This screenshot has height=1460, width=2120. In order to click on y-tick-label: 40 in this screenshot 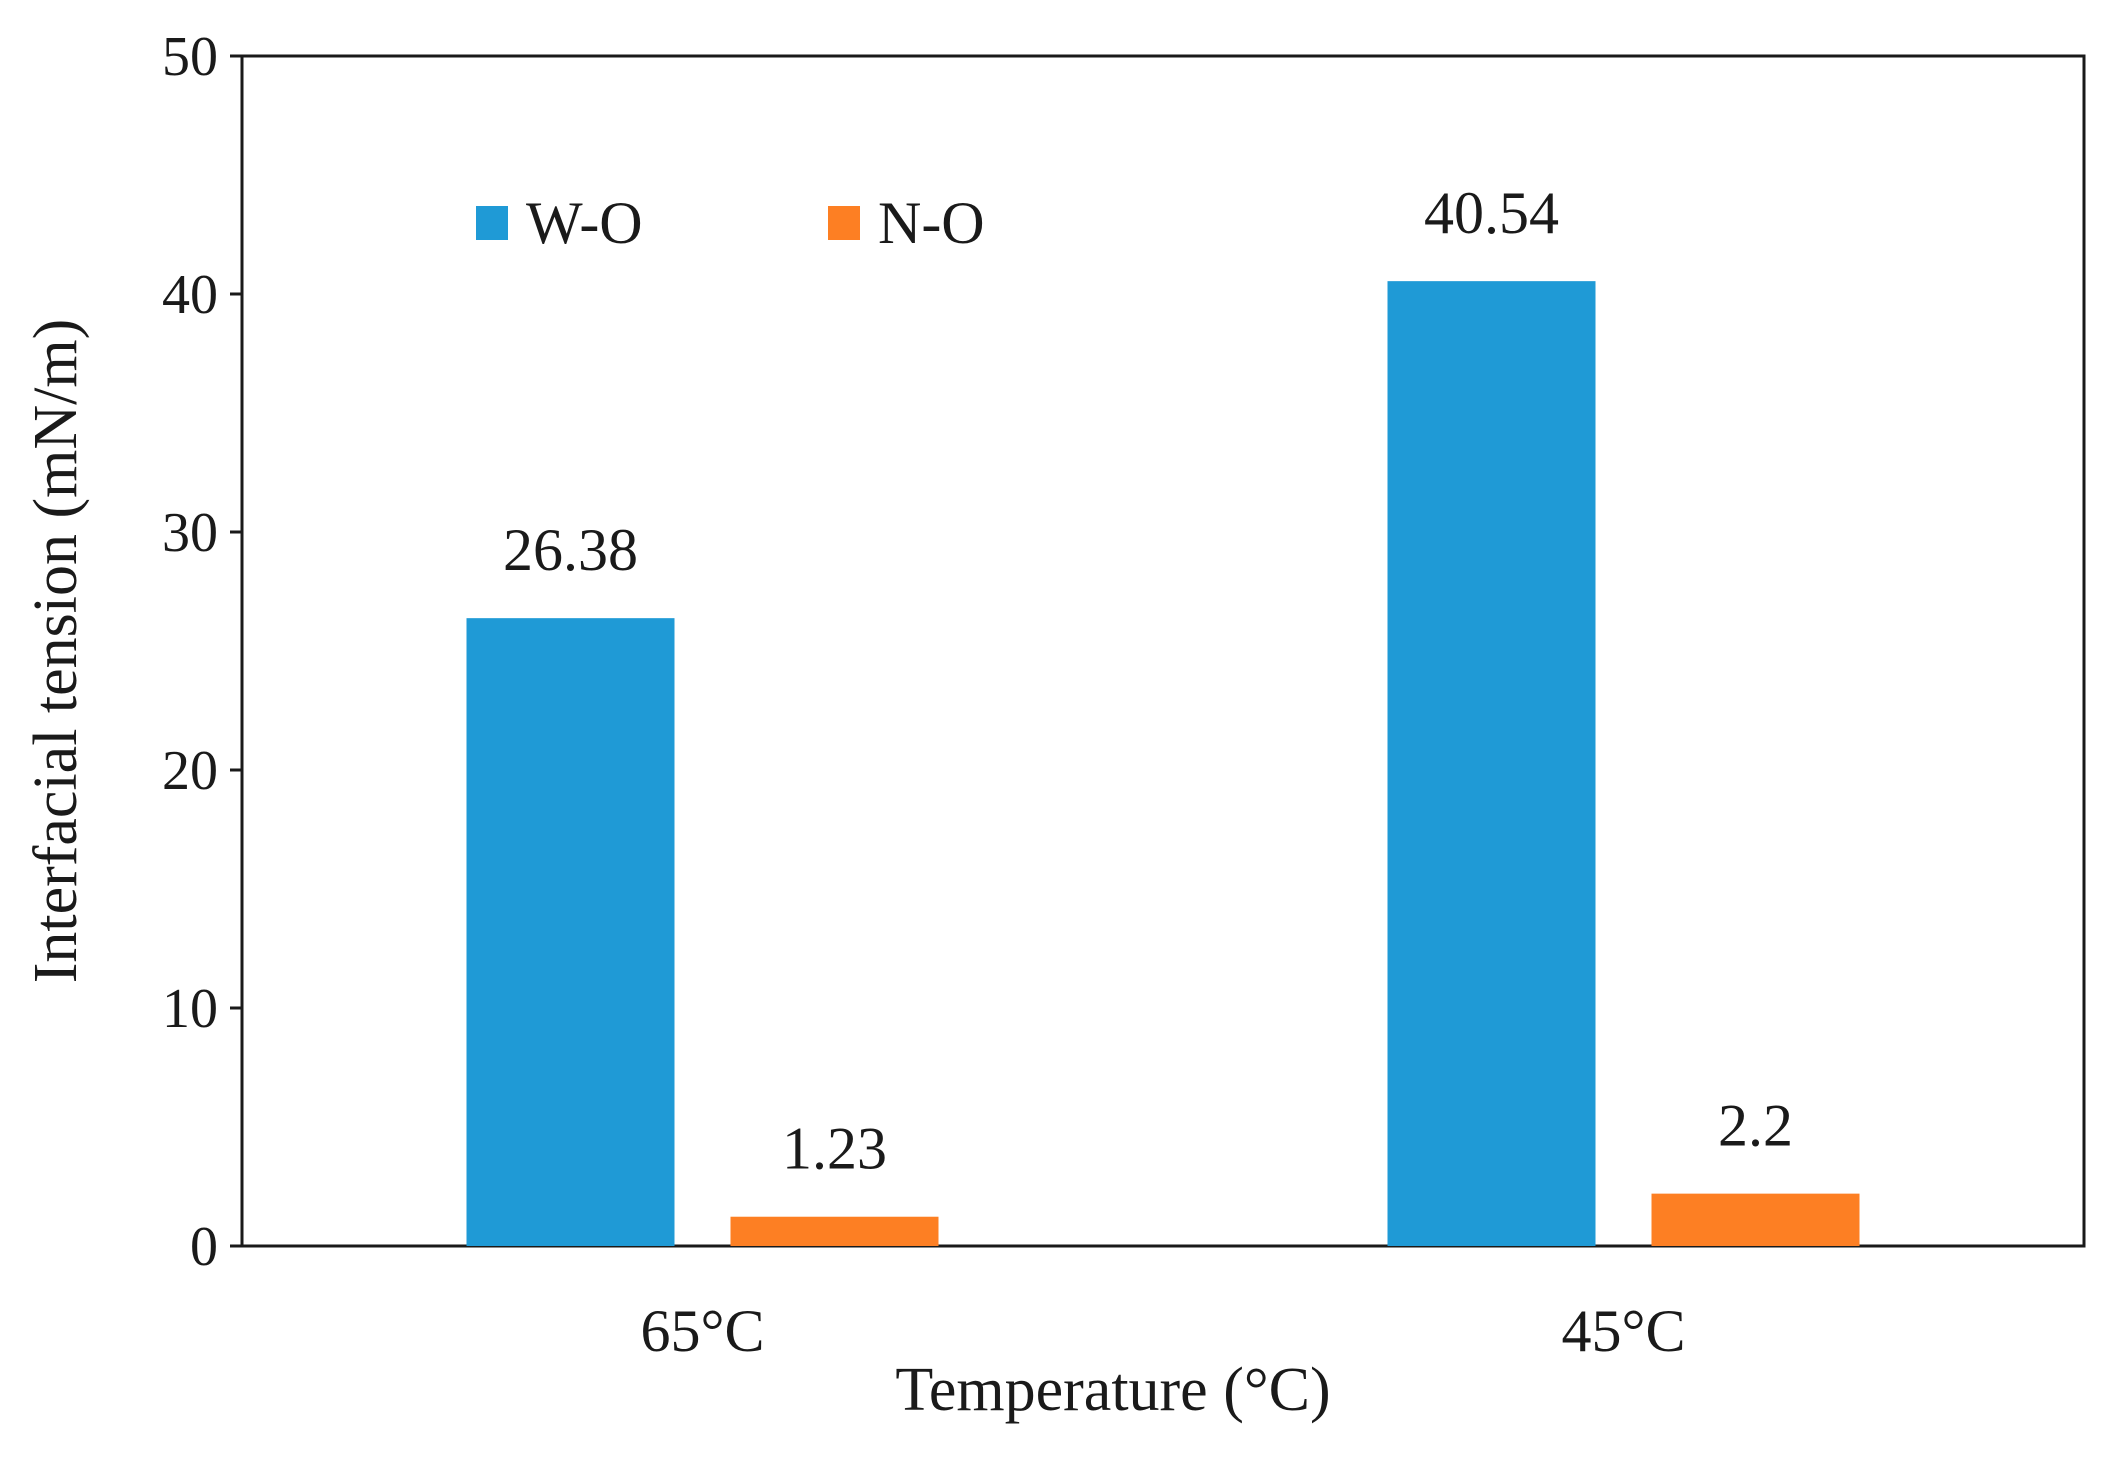, I will do `click(190, 295)`.